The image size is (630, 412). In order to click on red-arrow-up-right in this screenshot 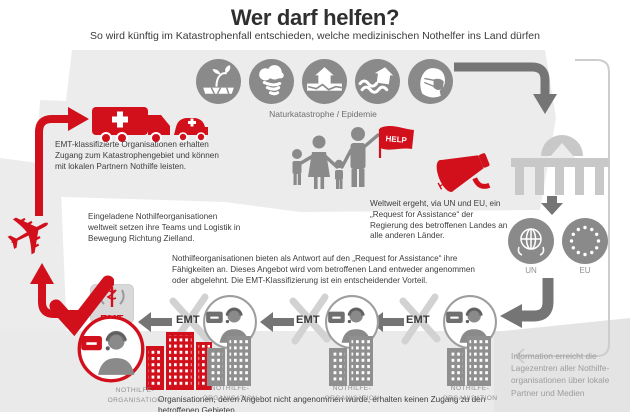, I will do `click(62, 161)`.